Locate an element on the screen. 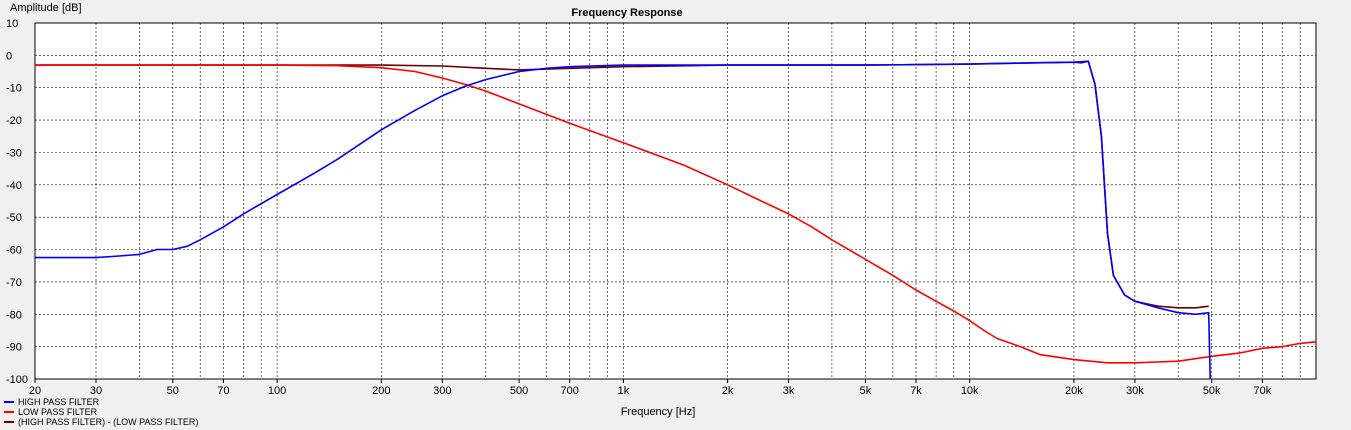 The height and width of the screenshot is (430, 1351). x-tick-label: 200 is located at coordinates (381, 391).